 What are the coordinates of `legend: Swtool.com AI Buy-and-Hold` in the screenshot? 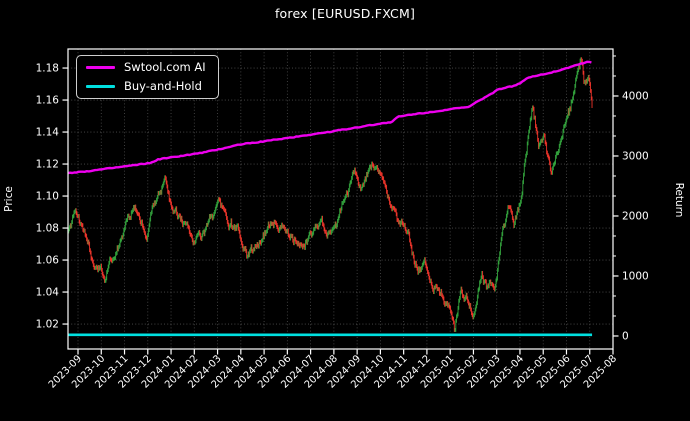 It's located at (147, 77).